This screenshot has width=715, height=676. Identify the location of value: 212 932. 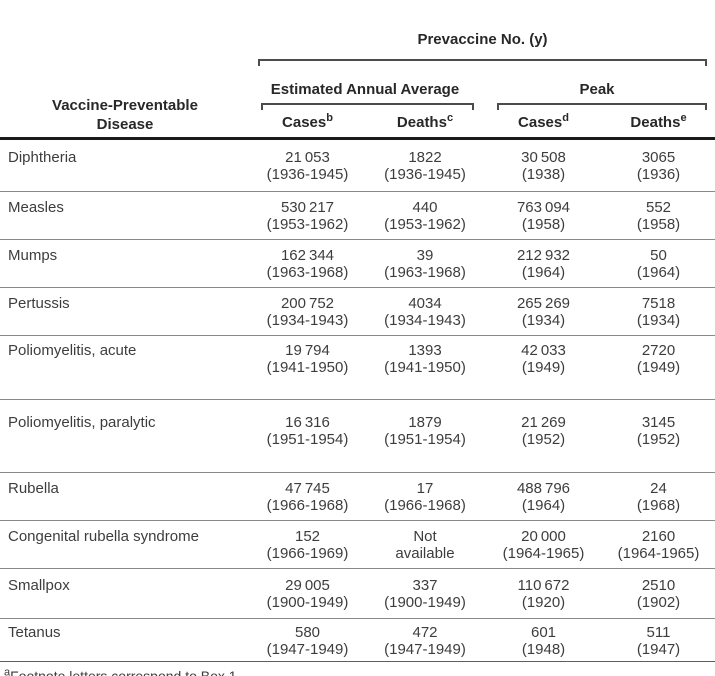
(543, 255).